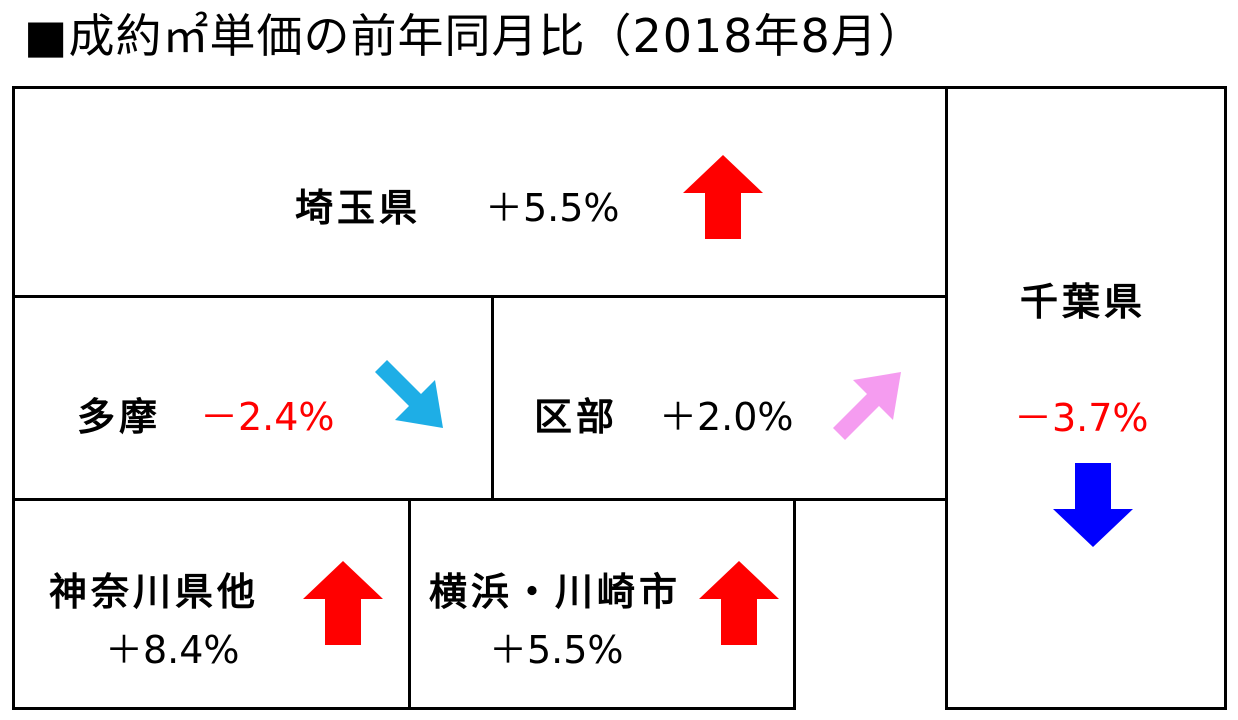 This screenshot has width=1238, height=720. What do you see at coordinates (407, 394) in the screenshot?
I see `arrow-down-right-icon` at bounding box center [407, 394].